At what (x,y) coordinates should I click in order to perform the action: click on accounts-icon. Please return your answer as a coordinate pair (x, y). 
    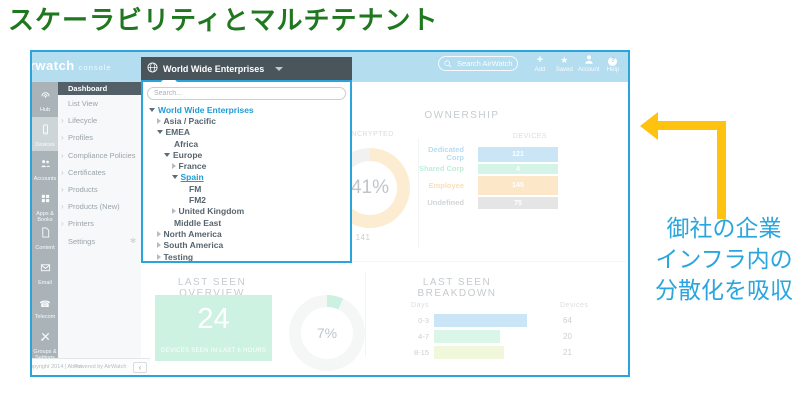
    Looking at the image, I should click on (45, 165).